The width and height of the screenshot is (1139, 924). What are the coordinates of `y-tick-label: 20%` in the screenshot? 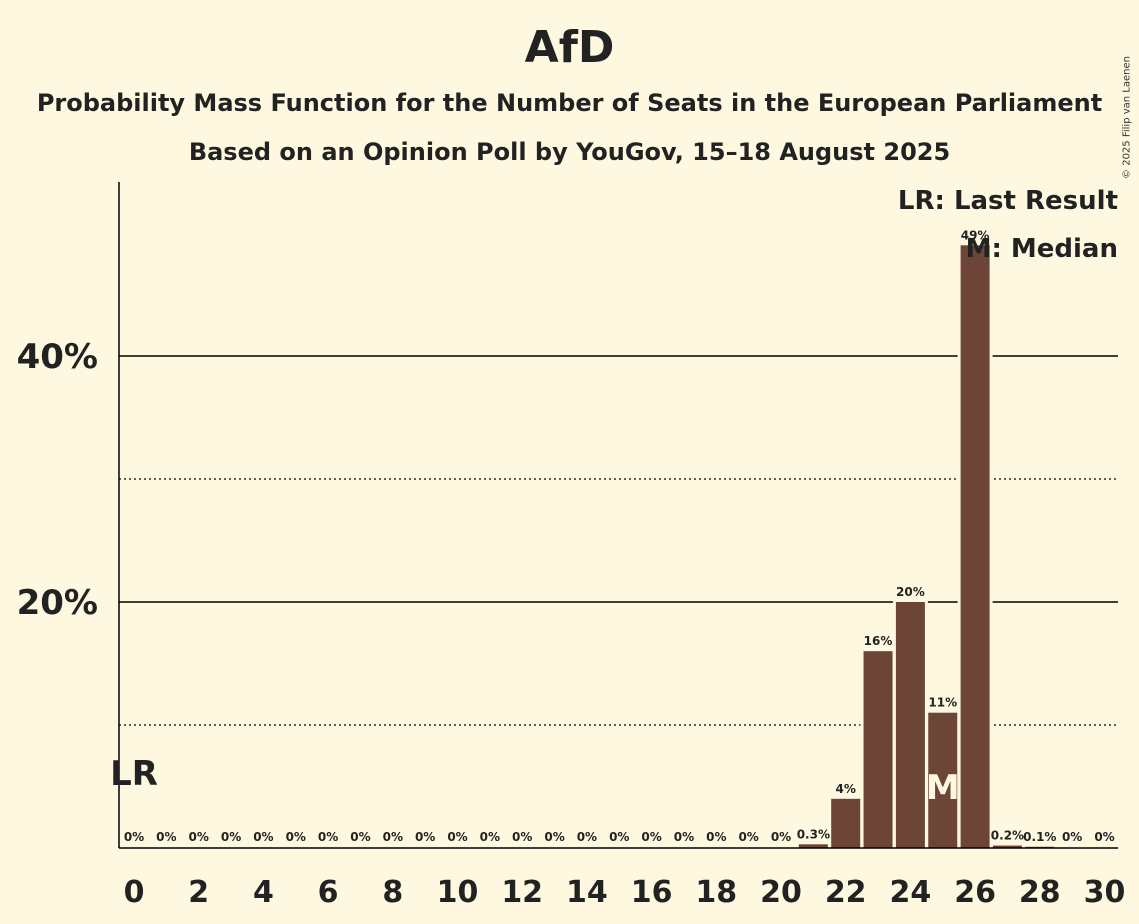 It's located at (57, 603).